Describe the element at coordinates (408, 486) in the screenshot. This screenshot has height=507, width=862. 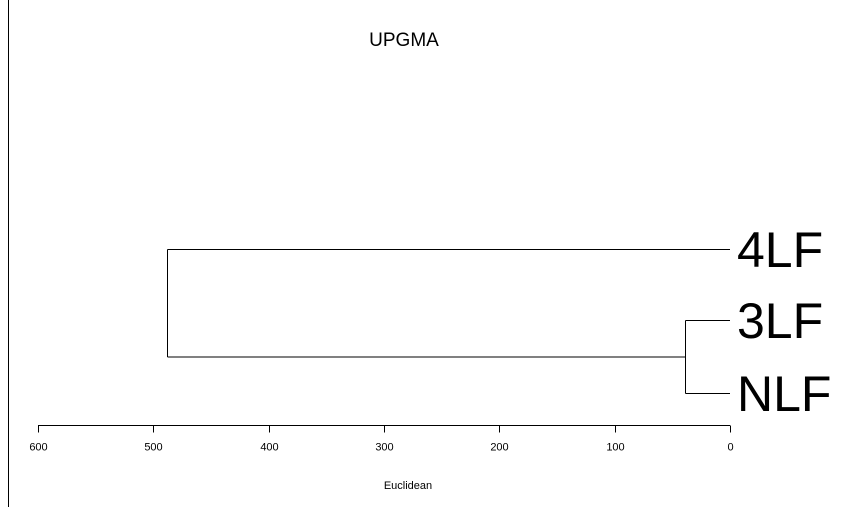
I see `axis-label: Euclidean` at that location.